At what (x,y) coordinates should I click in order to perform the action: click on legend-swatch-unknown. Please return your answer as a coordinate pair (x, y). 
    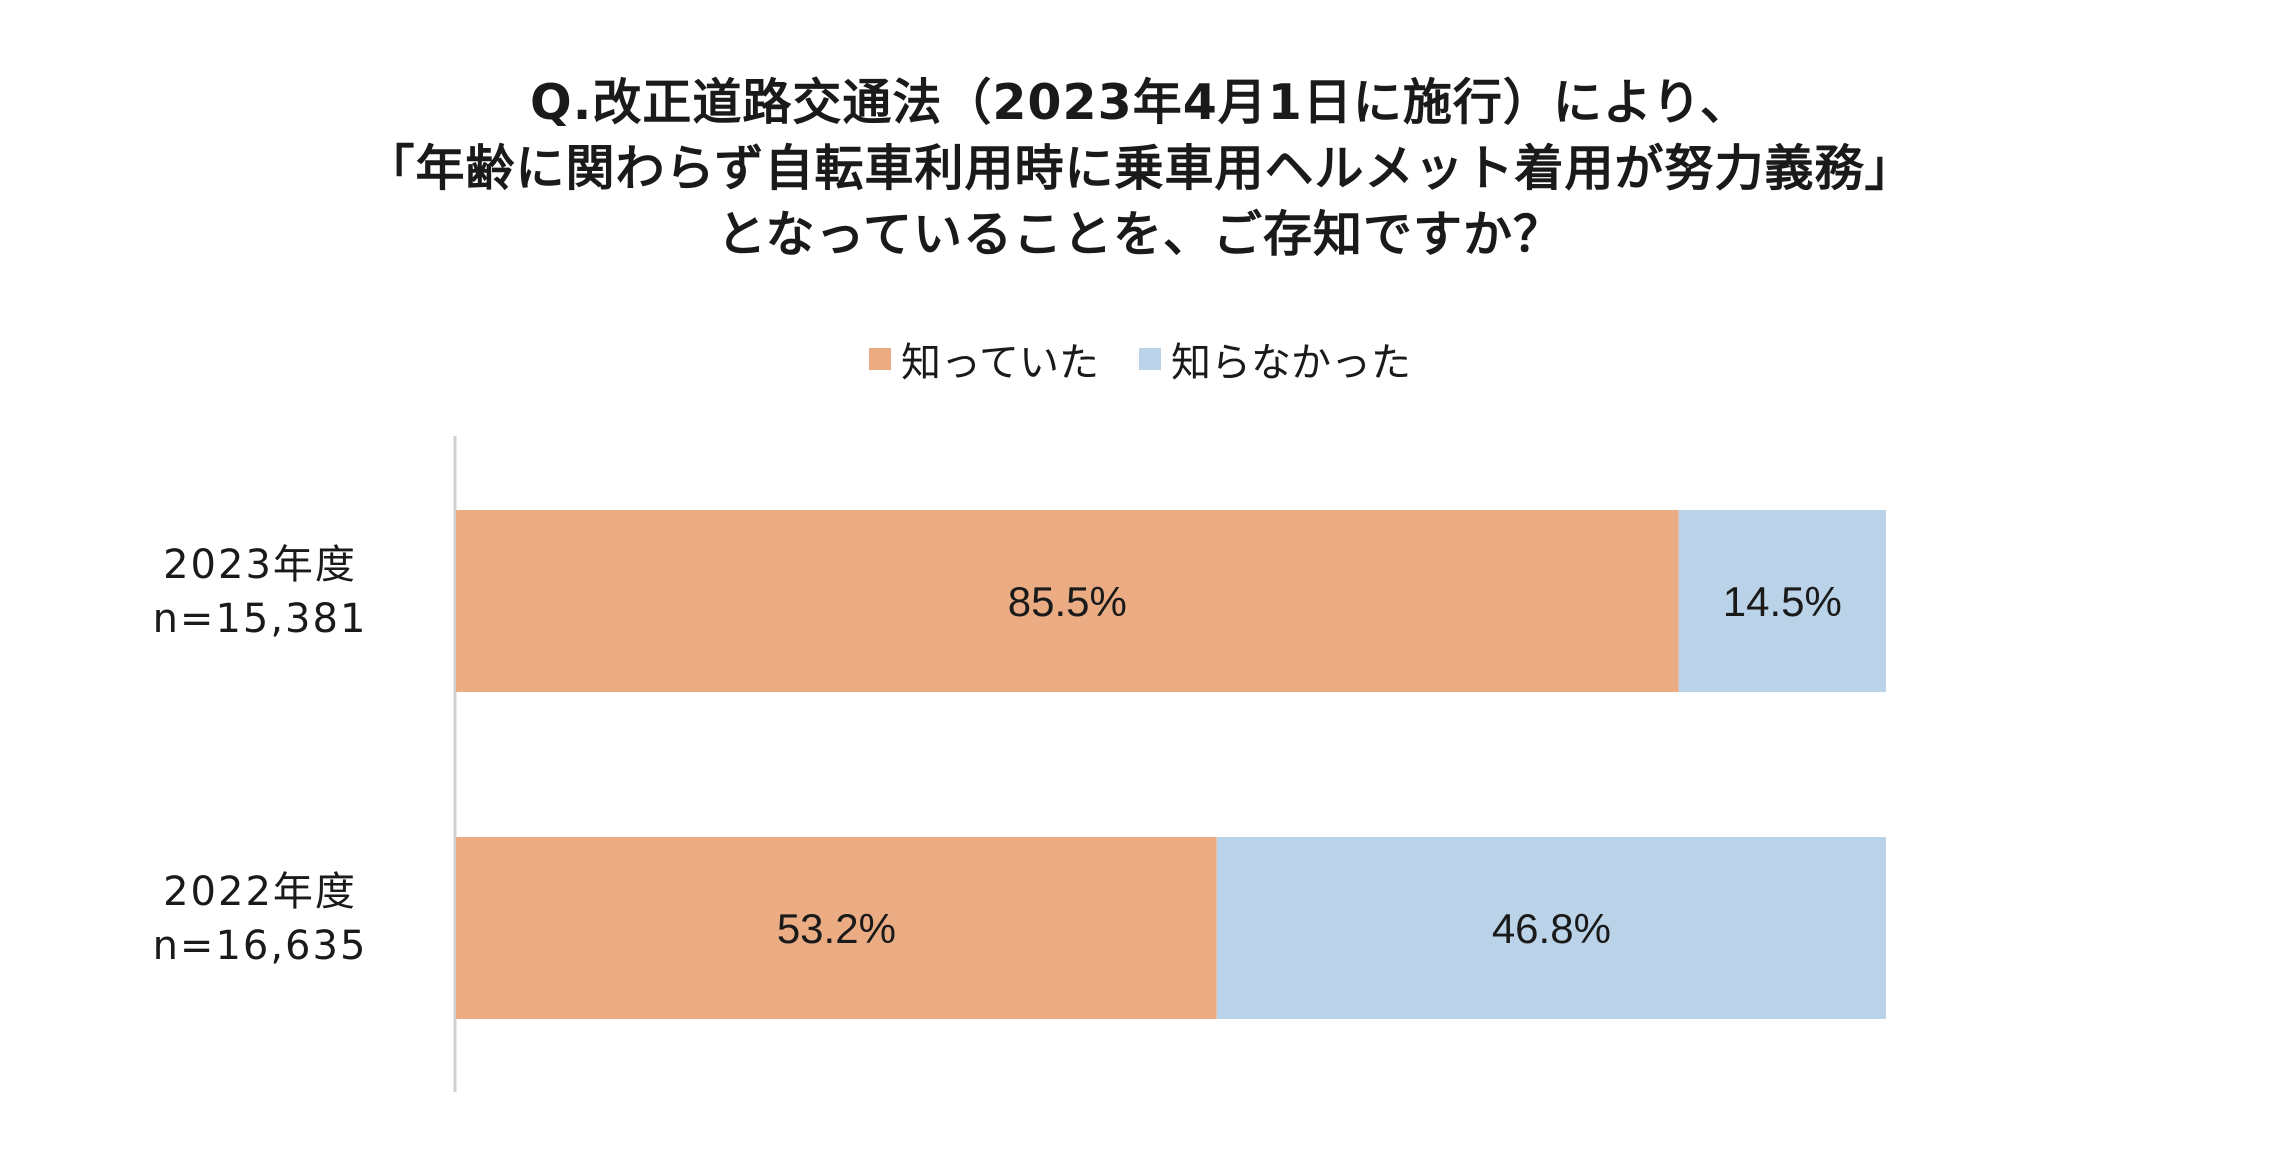
    Looking at the image, I should click on (1150, 359).